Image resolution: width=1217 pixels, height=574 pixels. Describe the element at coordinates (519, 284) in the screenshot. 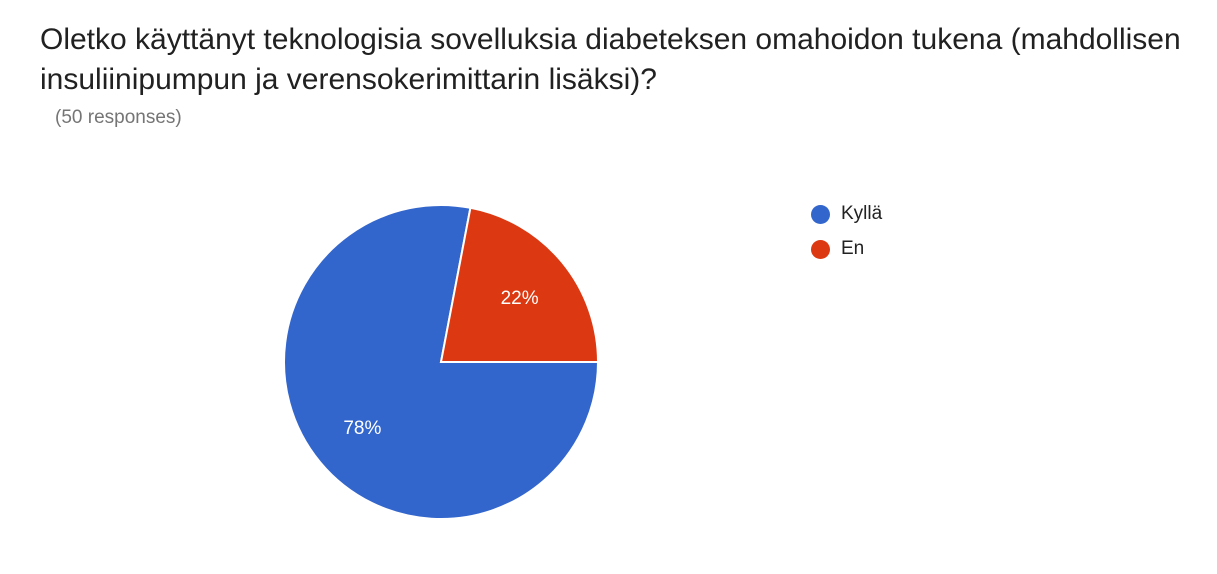

I see `pie-slice-en` at that location.